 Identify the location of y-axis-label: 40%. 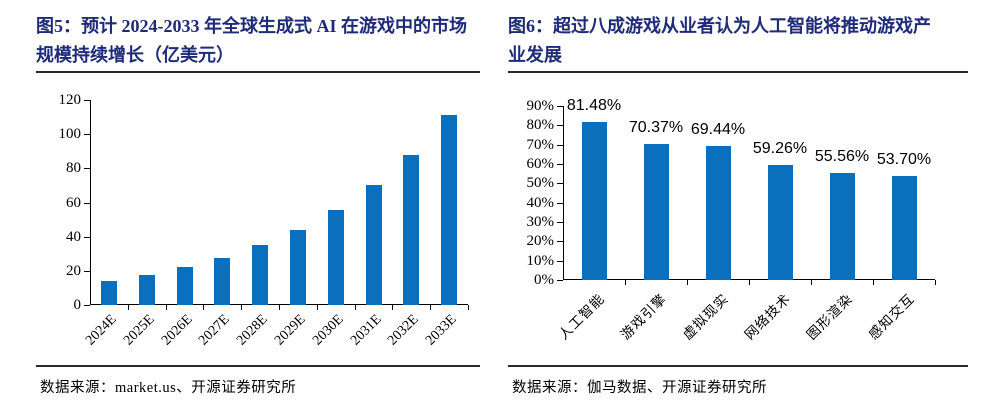
(540, 202).